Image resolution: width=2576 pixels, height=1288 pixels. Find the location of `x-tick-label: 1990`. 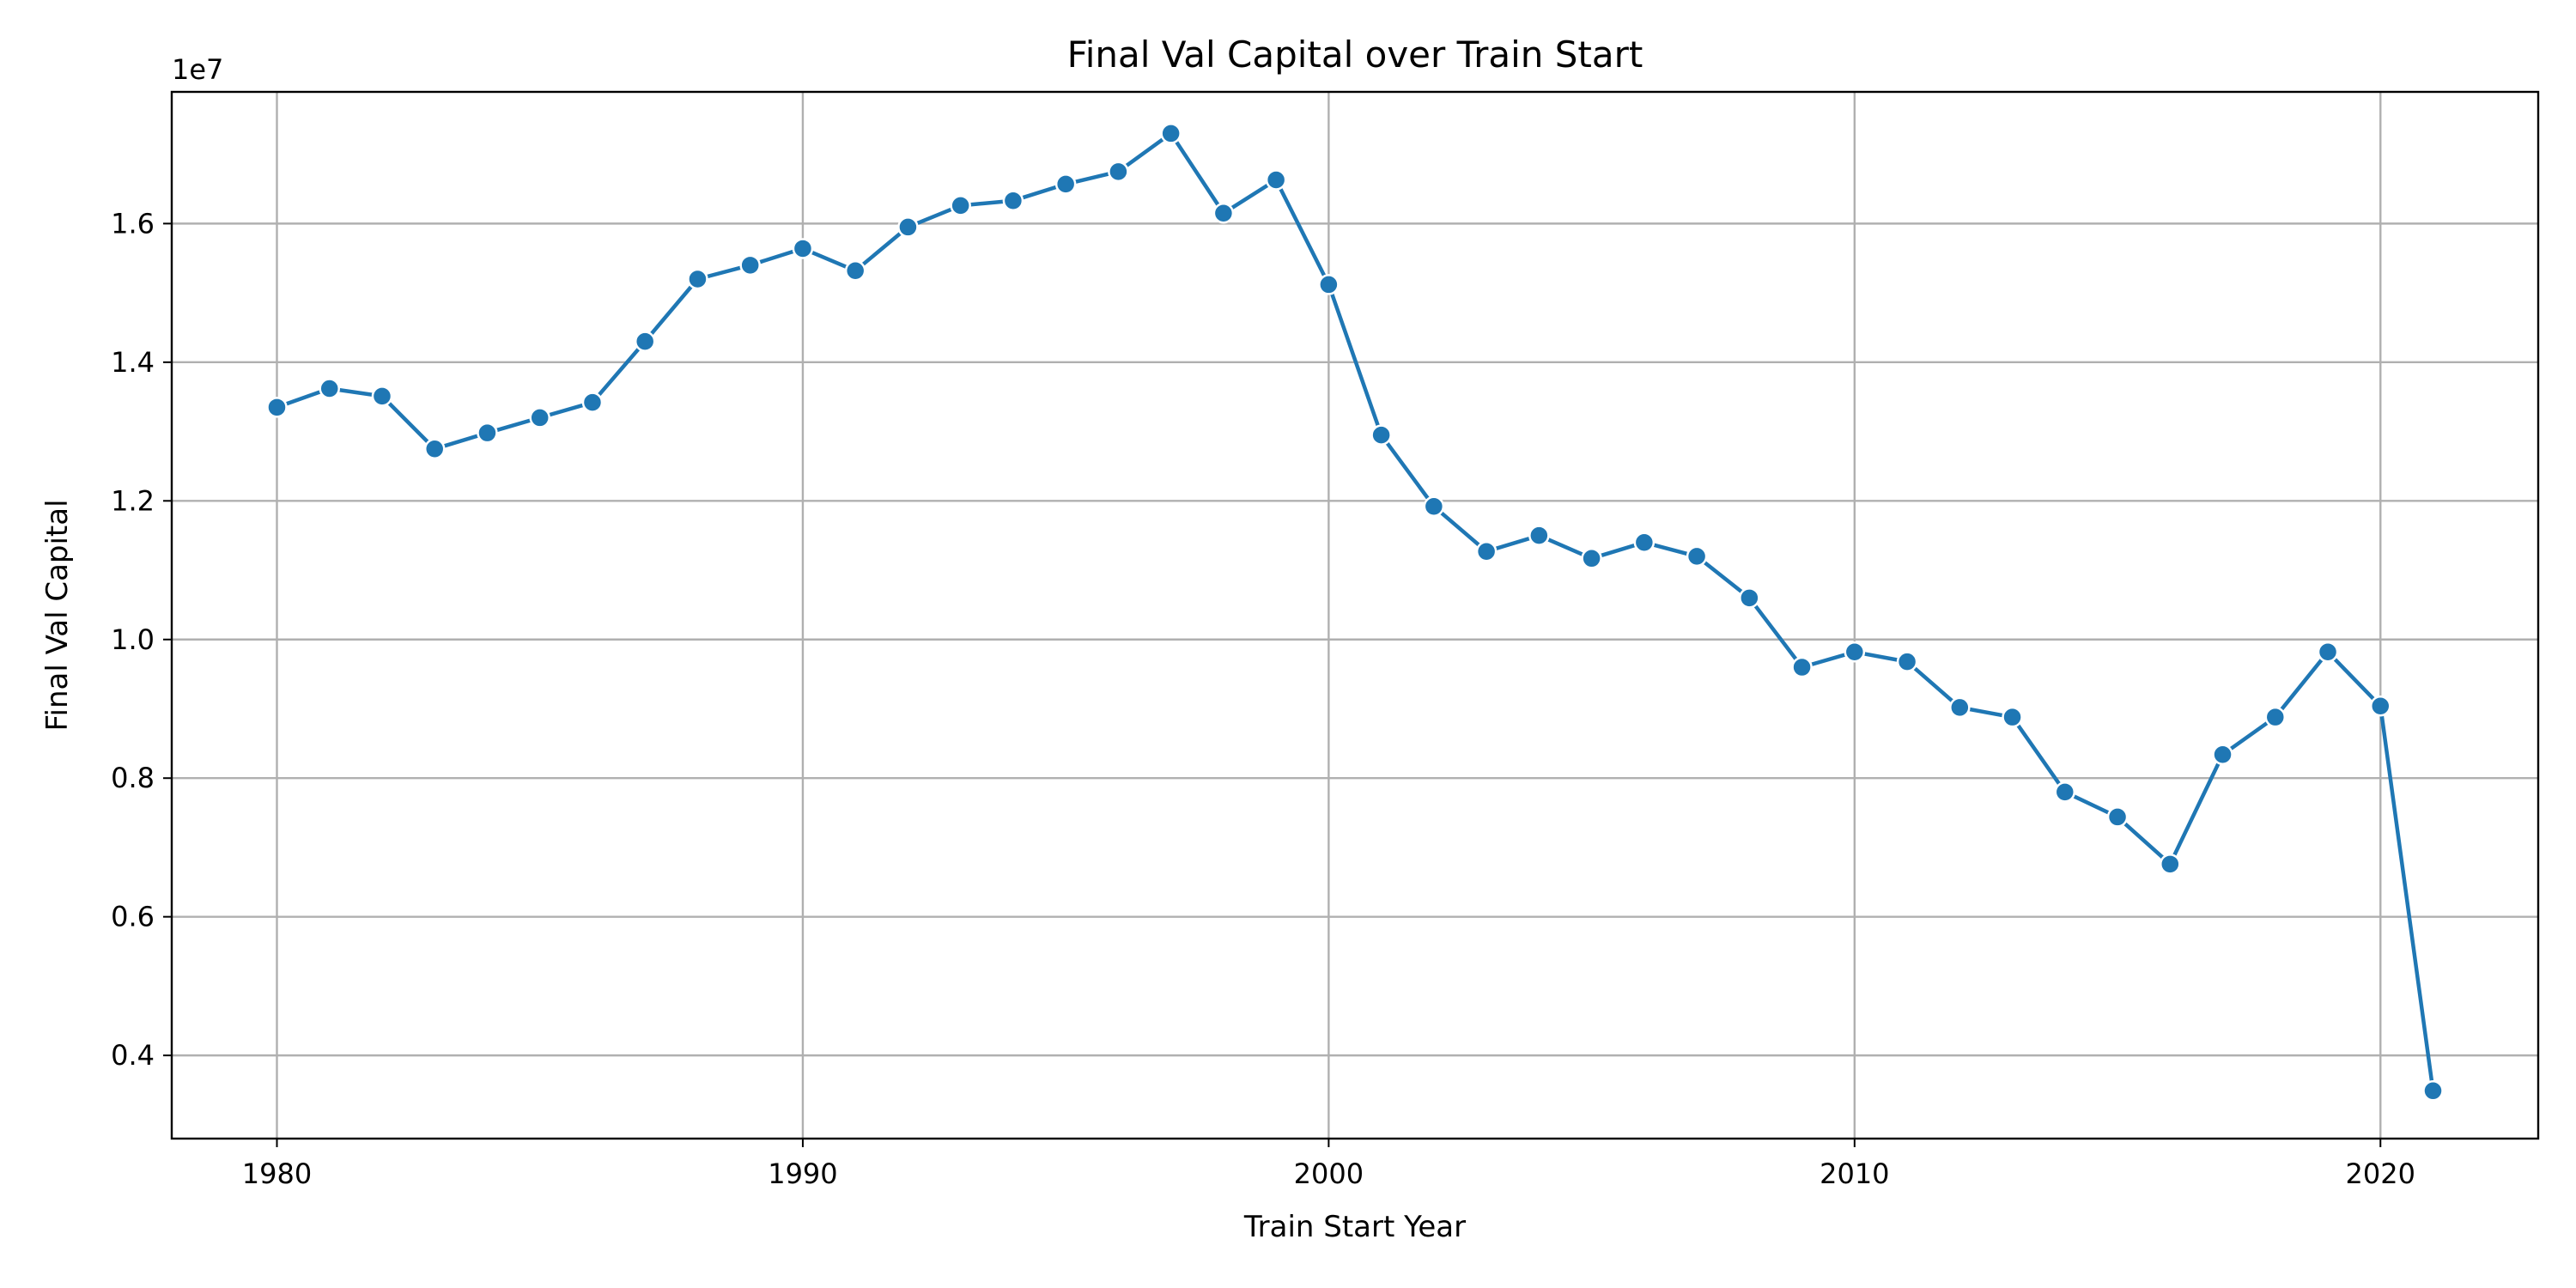

x-tick-label: 1990 is located at coordinates (802, 1173).